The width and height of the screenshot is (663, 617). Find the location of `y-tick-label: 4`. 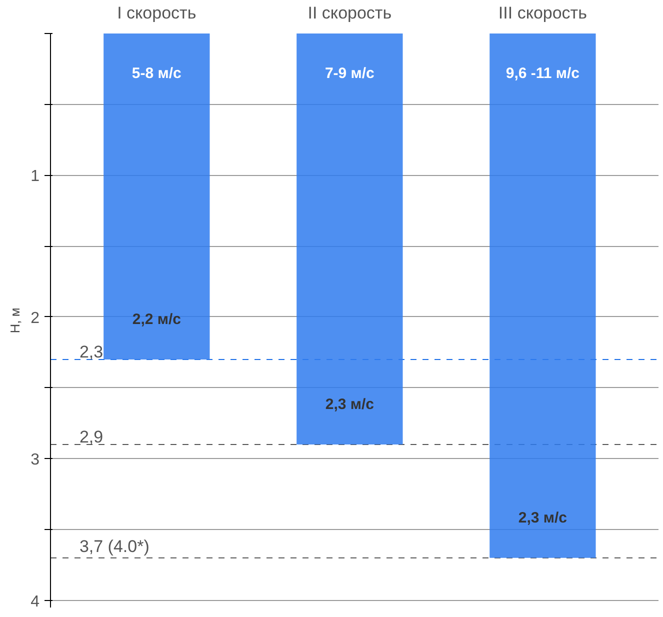

y-tick-label: 4 is located at coordinates (35, 601).